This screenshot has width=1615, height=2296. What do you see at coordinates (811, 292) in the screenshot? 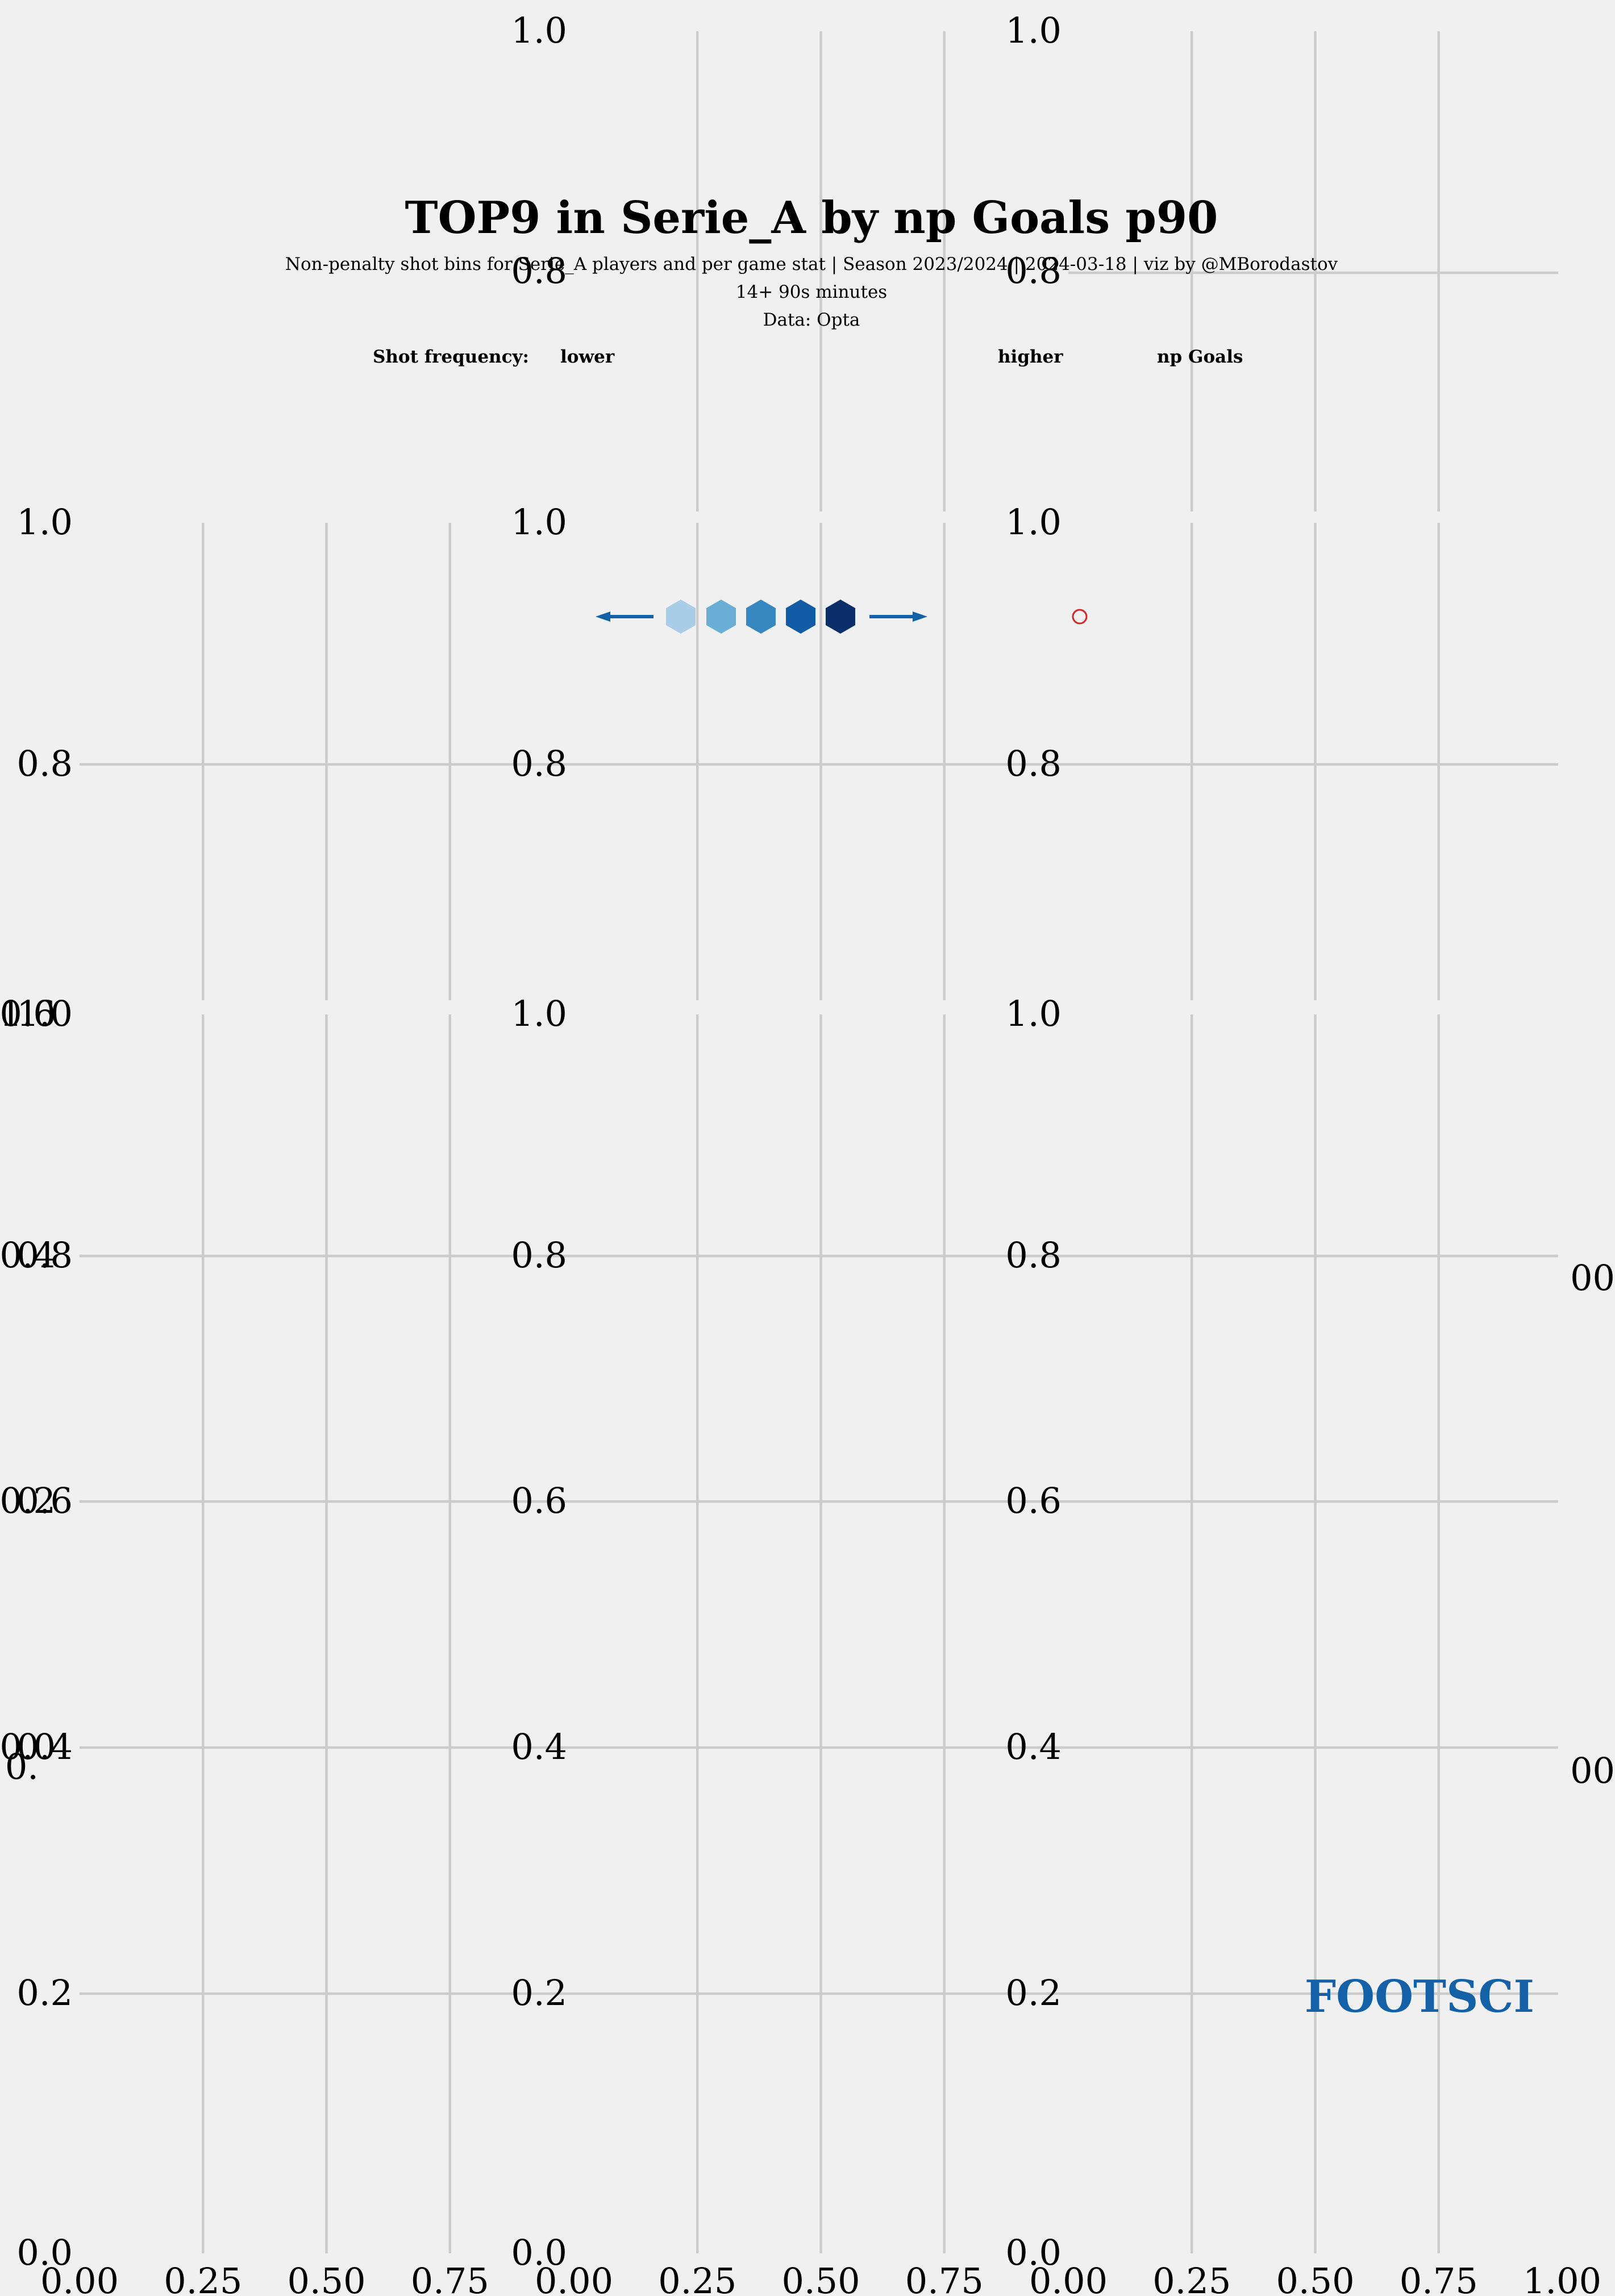
I see `minutes-note: 14+ 90s minutes` at bounding box center [811, 292].